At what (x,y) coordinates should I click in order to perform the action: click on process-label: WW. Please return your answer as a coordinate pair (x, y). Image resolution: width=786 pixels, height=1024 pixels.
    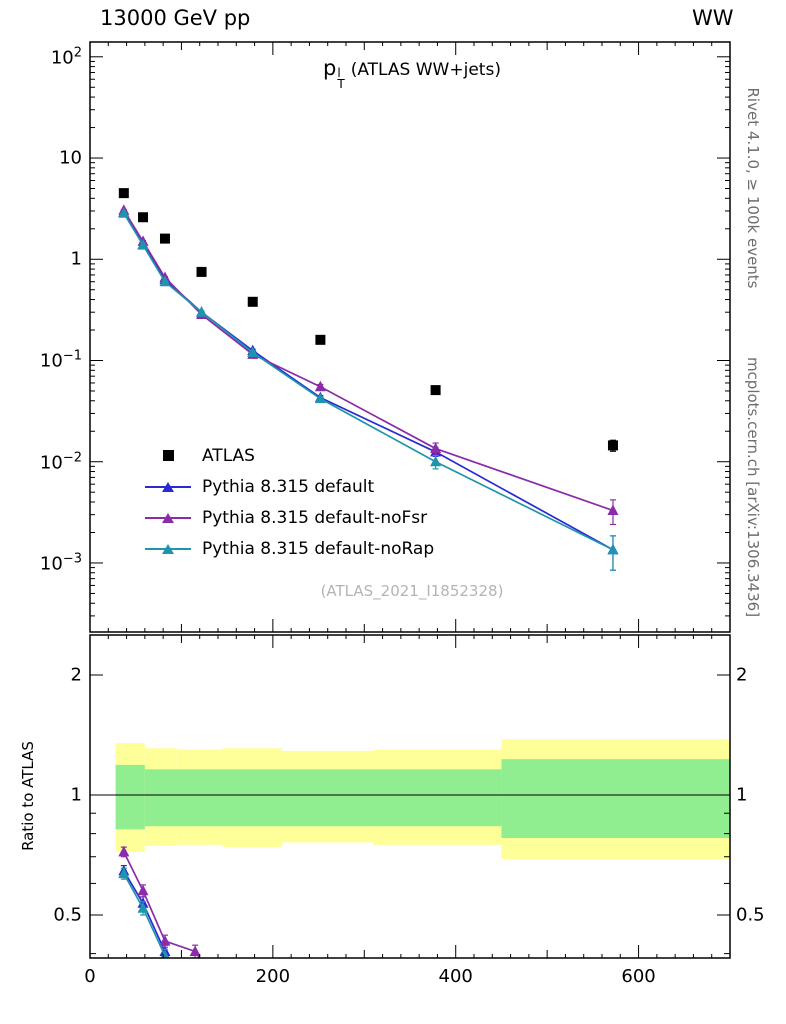
    Looking at the image, I should click on (713, 18).